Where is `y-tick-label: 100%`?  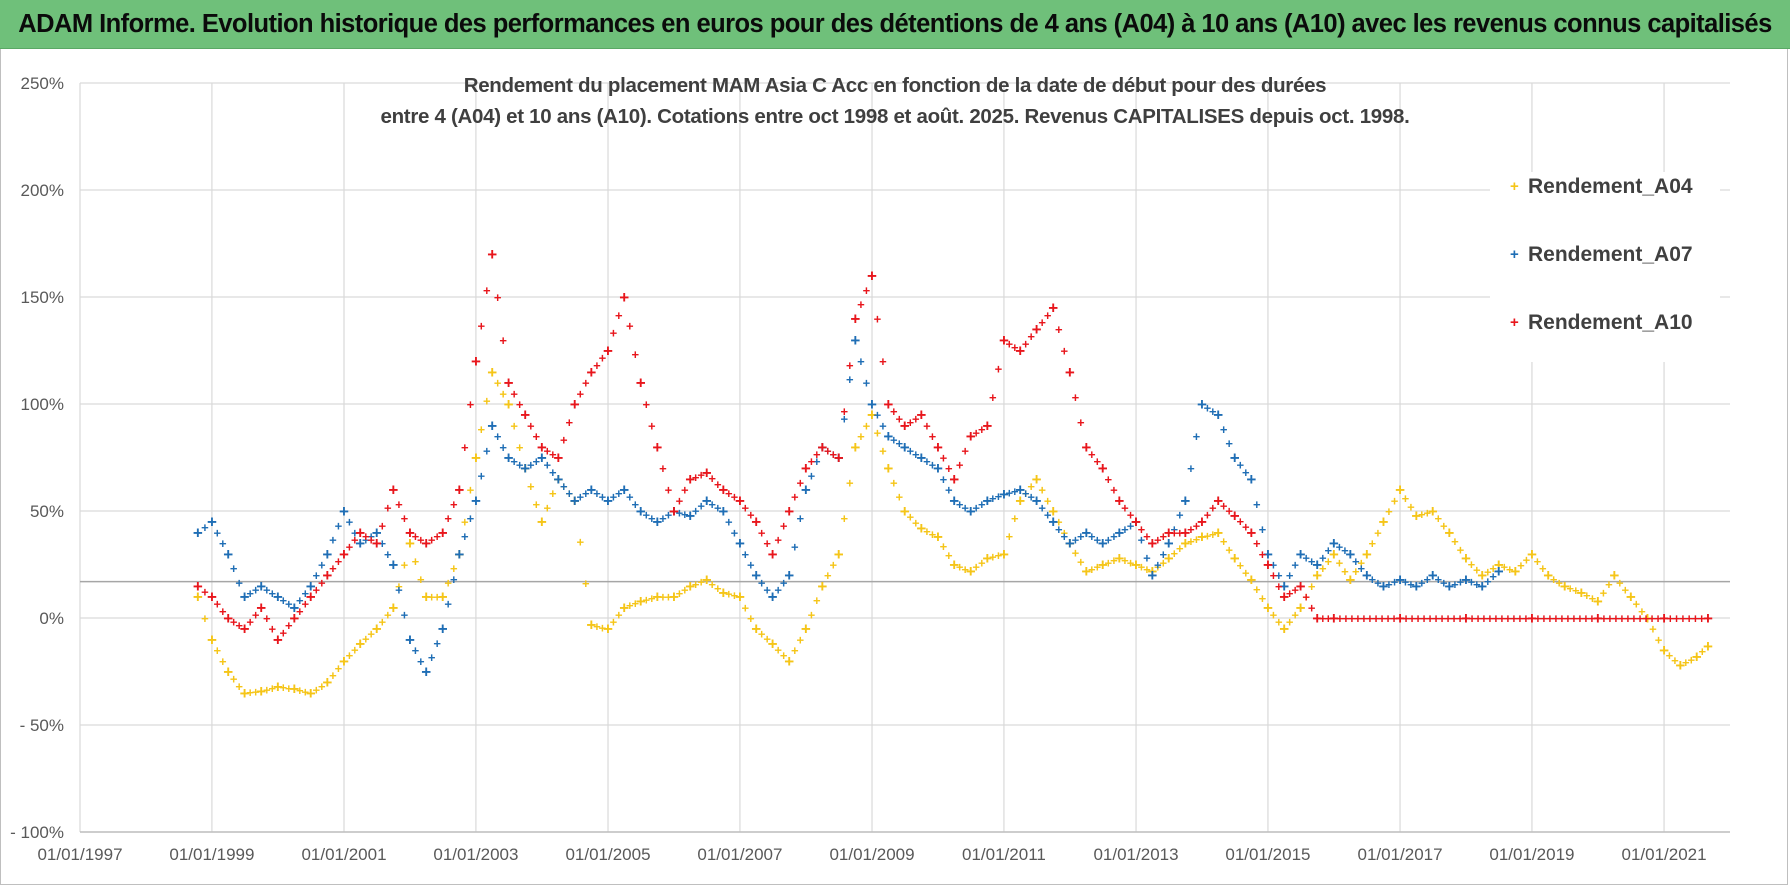 y-tick-label: 100% is located at coordinates (42, 404).